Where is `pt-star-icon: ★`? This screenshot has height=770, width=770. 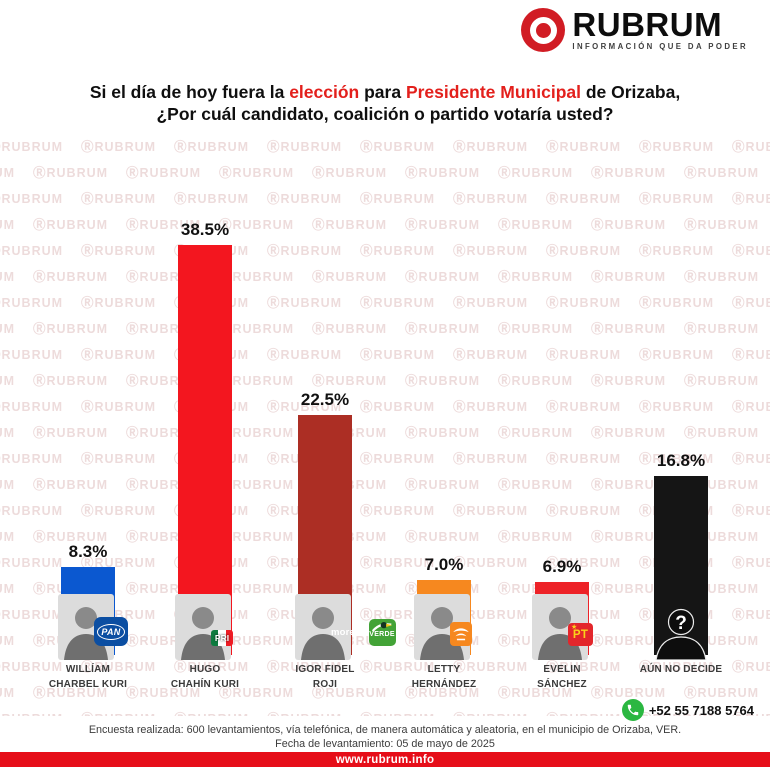 pt-star-icon: ★ is located at coordinates (574, 627).